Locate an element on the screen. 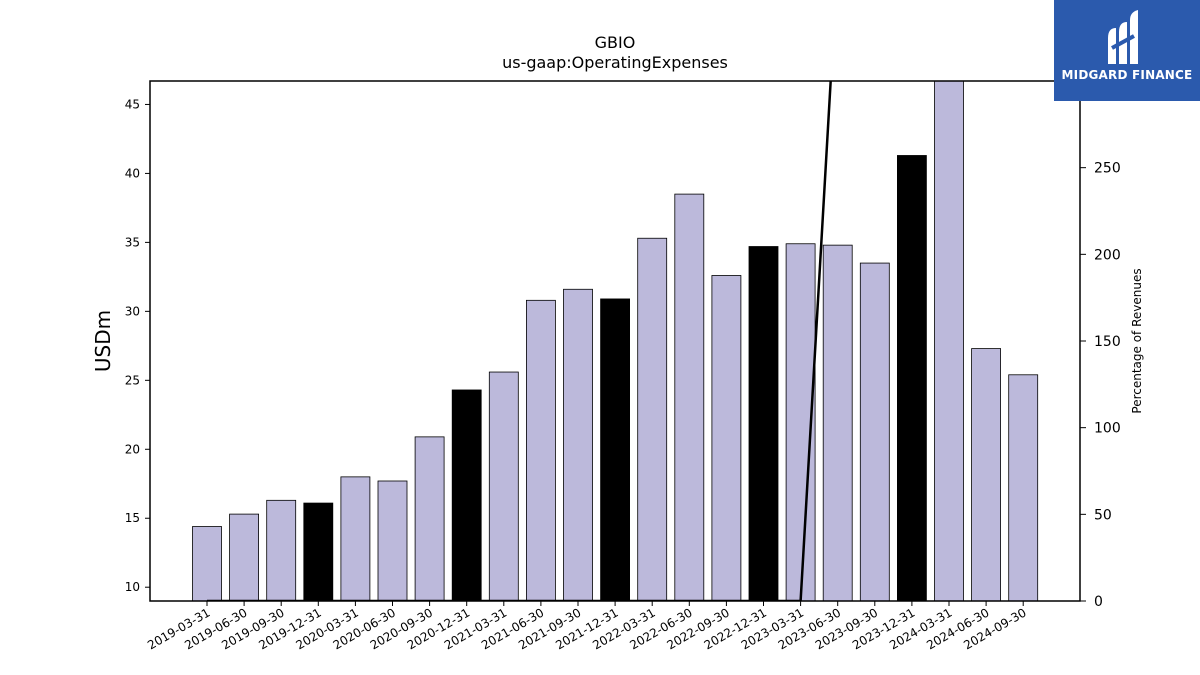 Image resolution: width=1200 pixels, height=675 pixels. y-tick-label: 45 is located at coordinates (132, 104).